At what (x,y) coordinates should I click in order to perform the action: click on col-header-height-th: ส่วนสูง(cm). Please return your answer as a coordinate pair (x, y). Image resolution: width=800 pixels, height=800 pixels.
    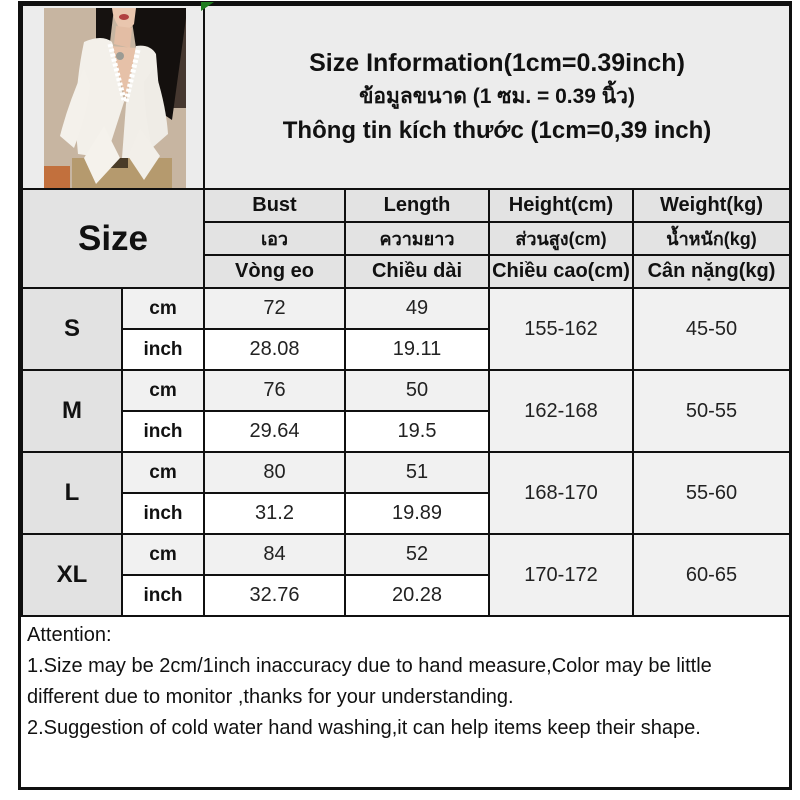
    Looking at the image, I should click on (561, 238).